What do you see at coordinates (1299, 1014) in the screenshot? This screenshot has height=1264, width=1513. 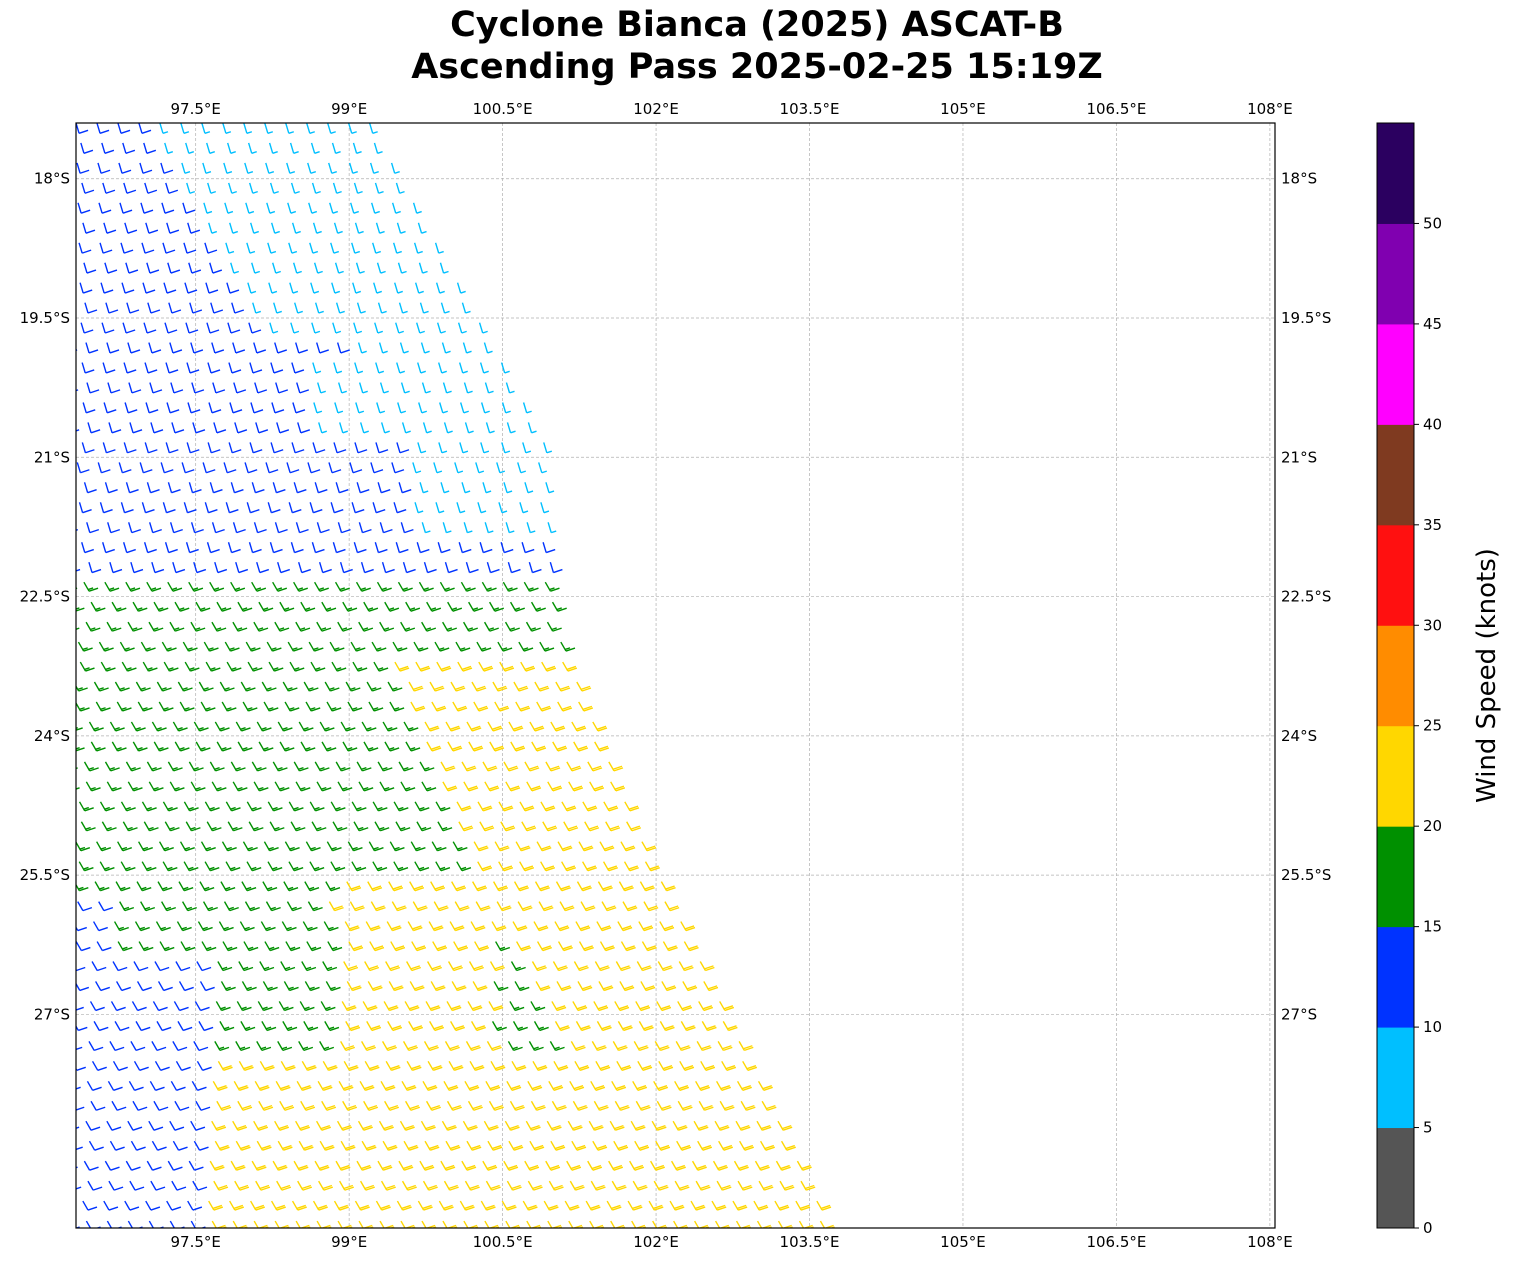 I see `lat-tick-label-right: 27°S` at bounding box center [1299, 1014].